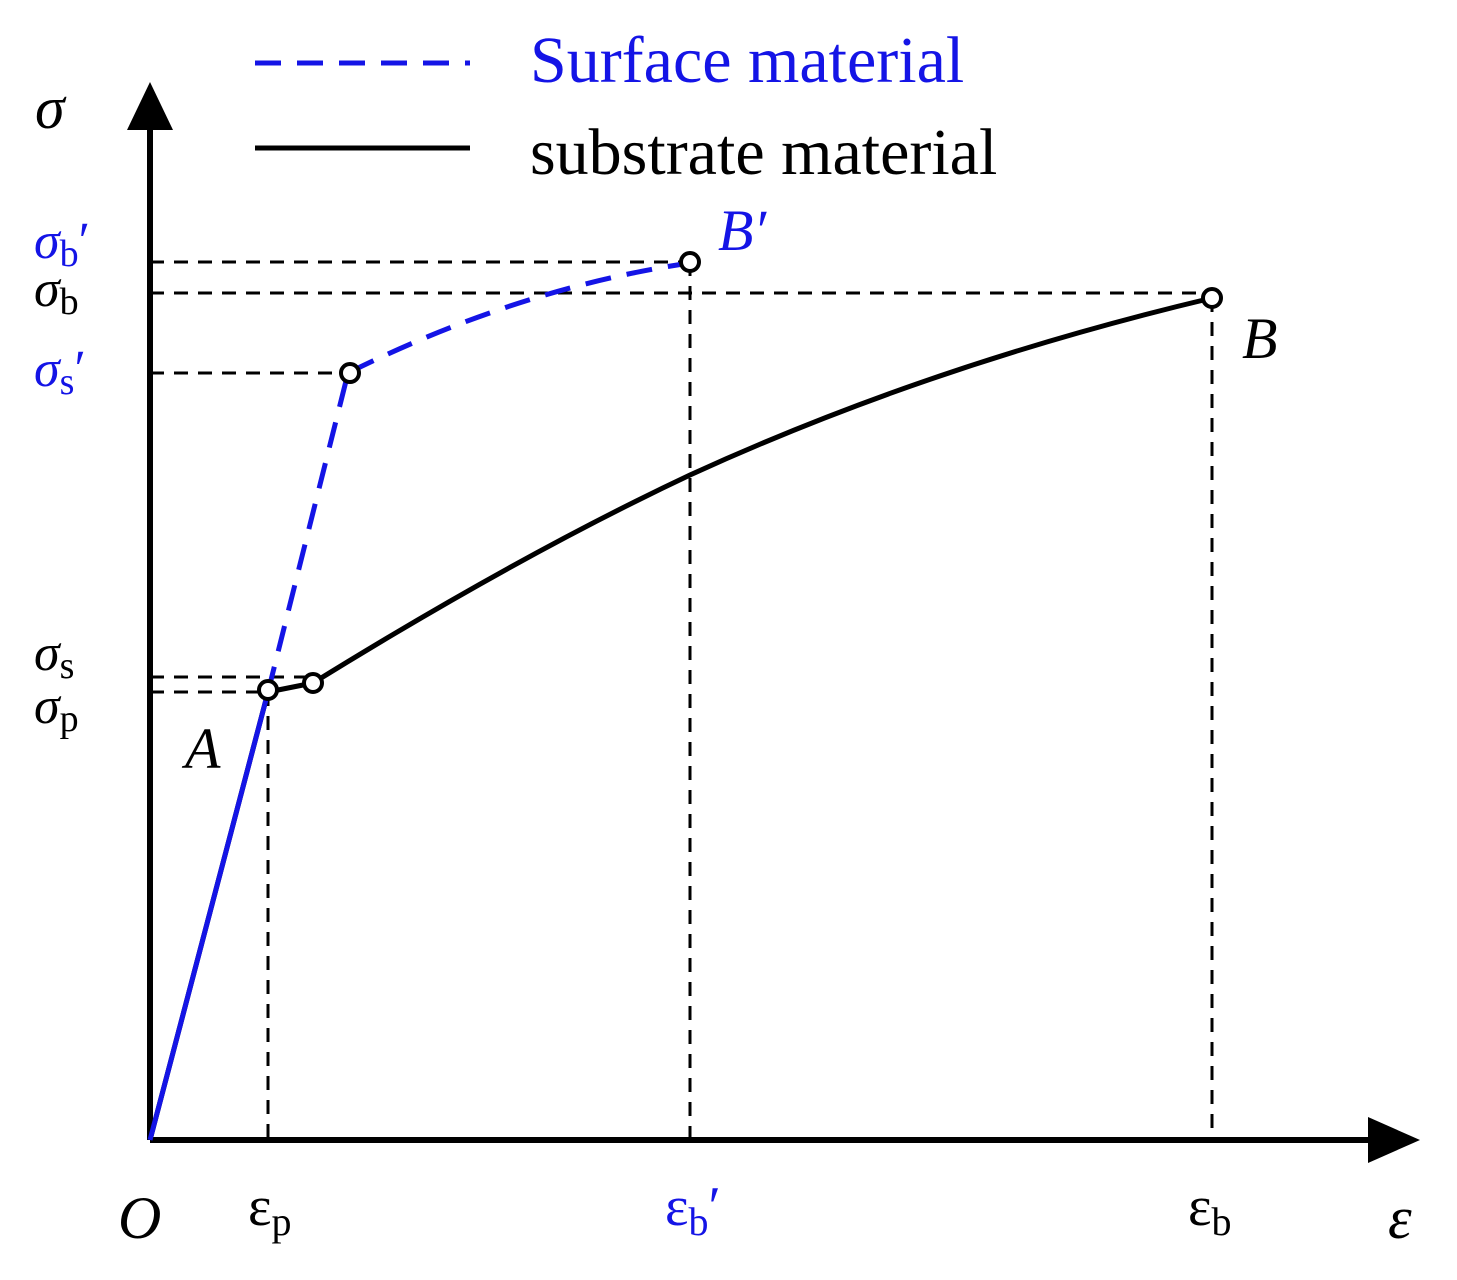 This screenshot has height=1280, width=1457. What do you see at coordinates (1394, 1140) in the screenshot?
I see `x-axis-arrowhead` at bounding box center [1394, 1140].